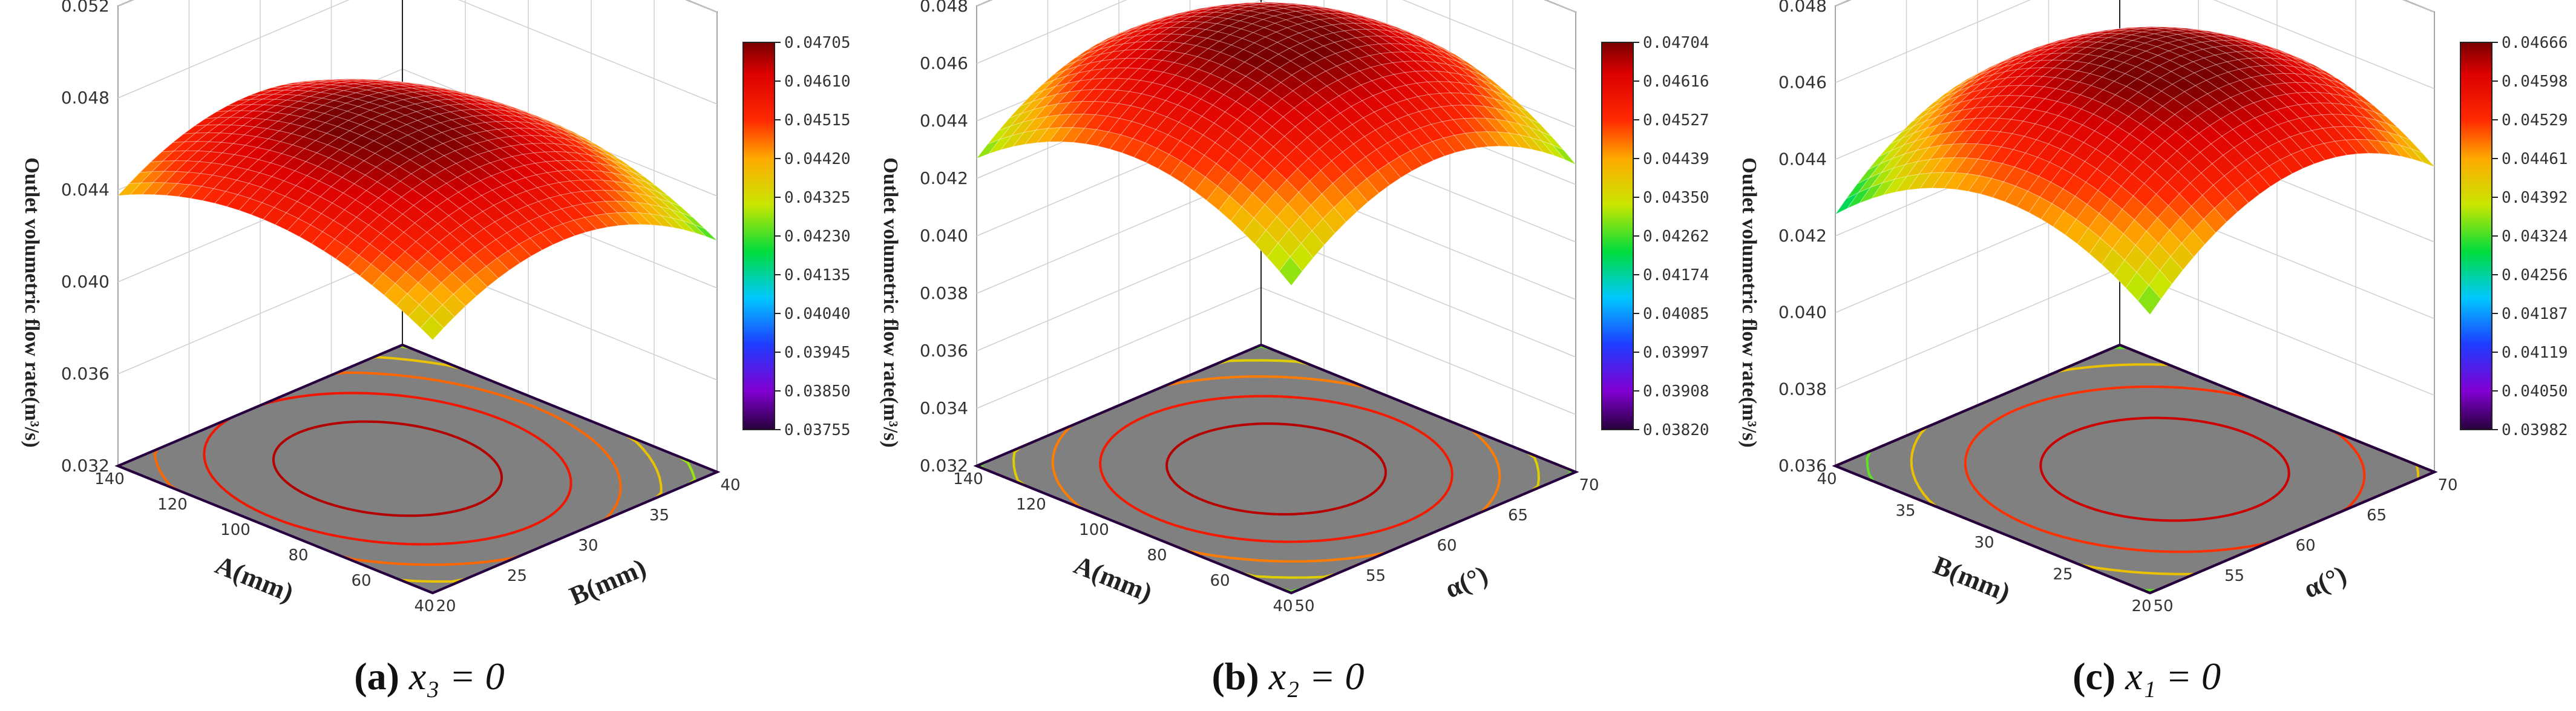  Describe the element at coordinates (2063, 575) in the screenshot. I see `x-tick-label: 25` at that location.